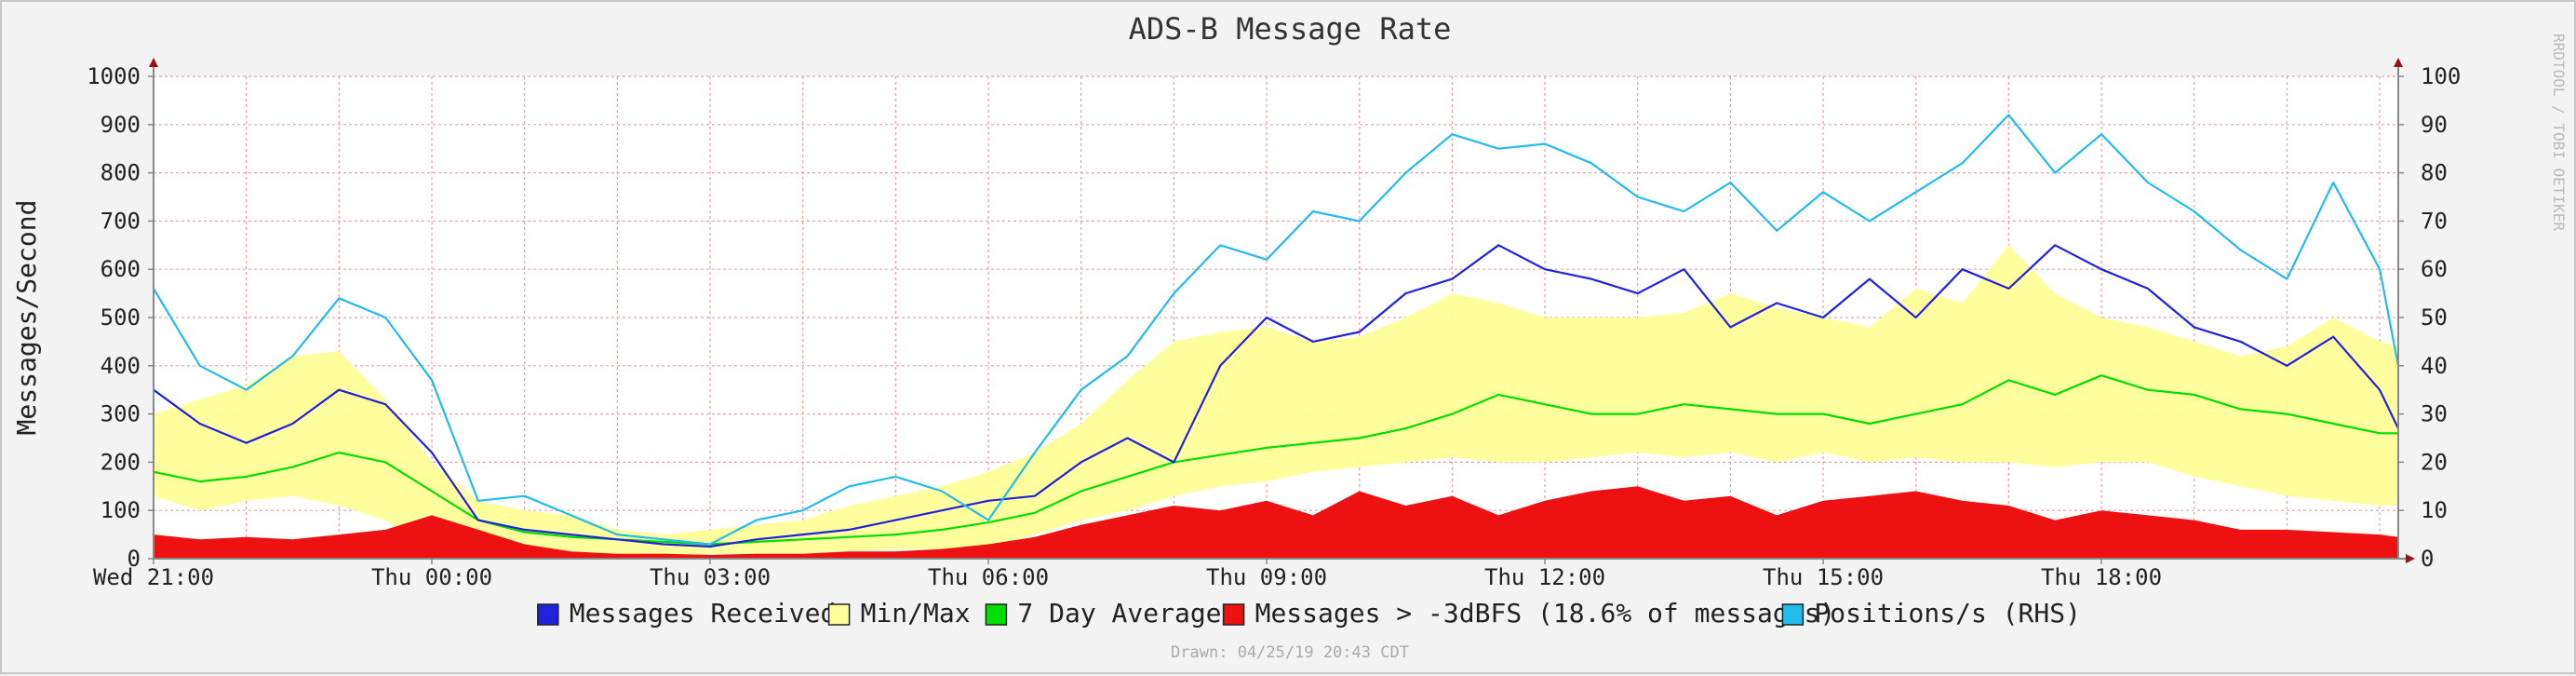 This screenshot has height=676, width=2576. Describe the element at coordinates (2434, 414) in the screenshot. I see `y2-tick-label: 30` at that location.